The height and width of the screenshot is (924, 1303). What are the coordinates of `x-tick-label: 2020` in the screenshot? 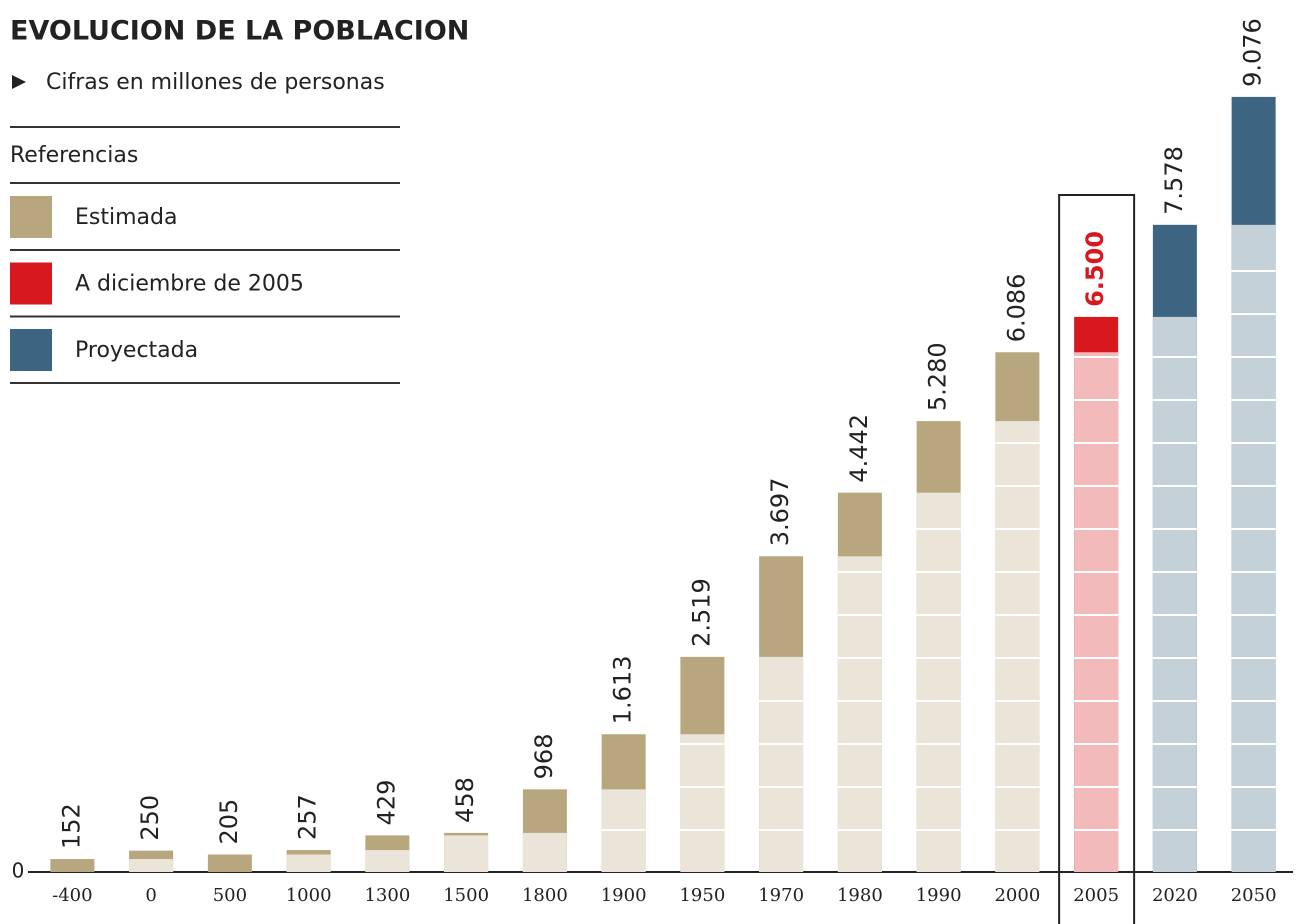 It's located at (1175, 895).